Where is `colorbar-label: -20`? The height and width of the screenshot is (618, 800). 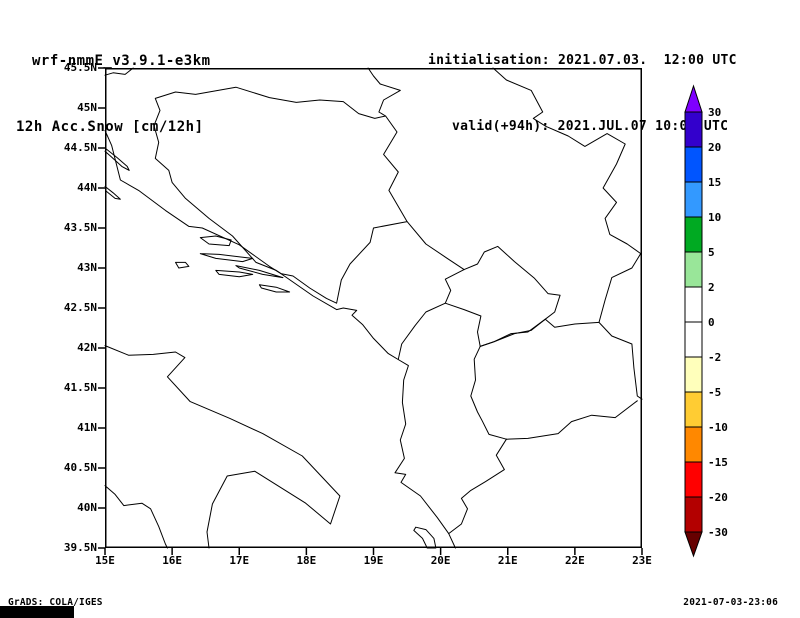
colorbar-label: -20 is located at coordinates (718, 497).